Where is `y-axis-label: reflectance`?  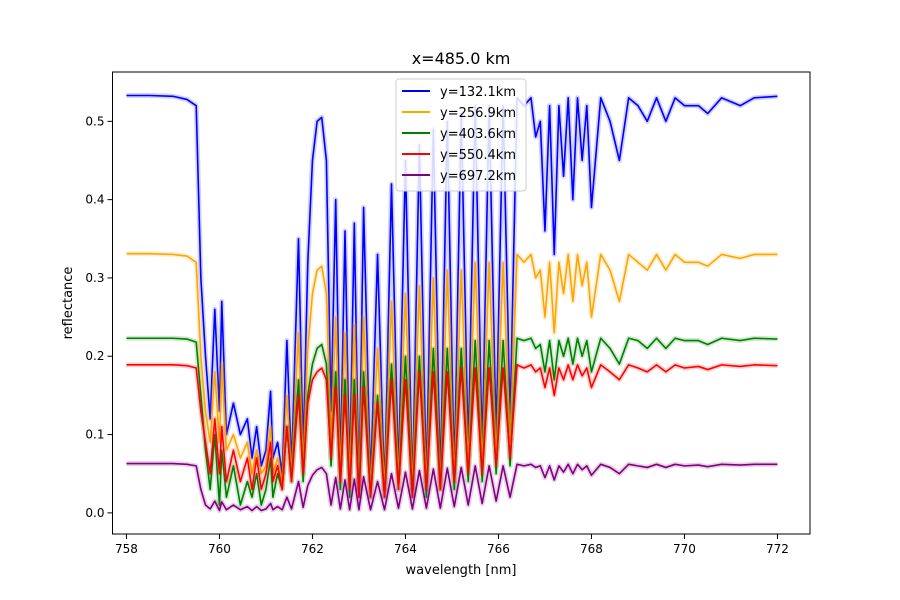
y-axis-label: reflectance is located at coordinates (68, 303).